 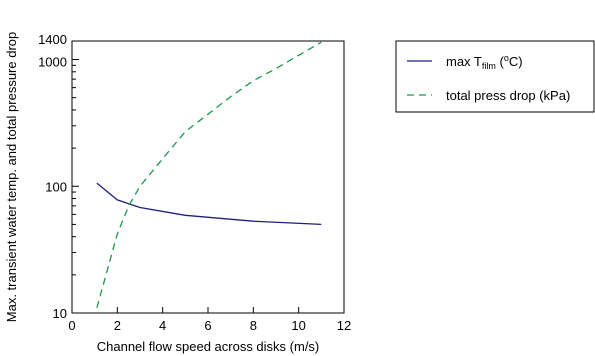 What do you see at coordinates (71, 325) in the screenshot?
I see `x-tick-label: 0` at bounding box center [71, 325].